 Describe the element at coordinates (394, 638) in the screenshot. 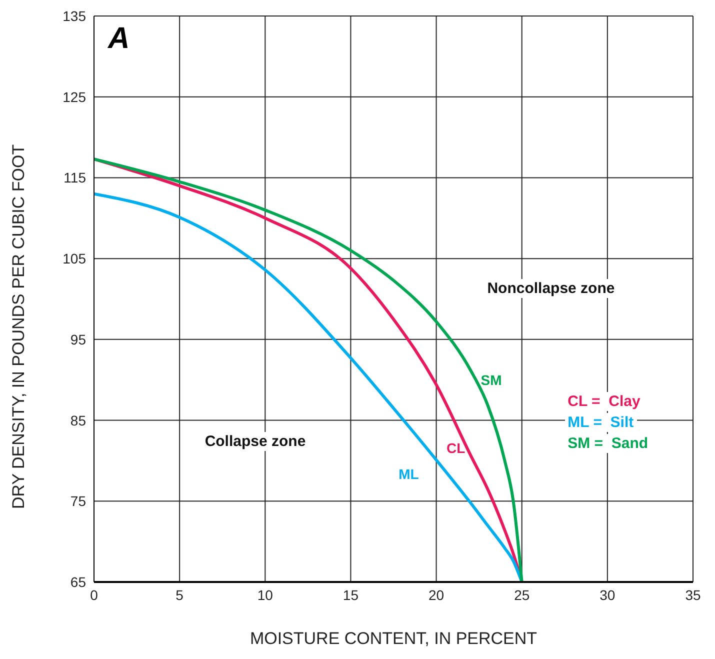

I see `x-axis-title: MOISTURE CONTENT, IN PERCENT` at that location.